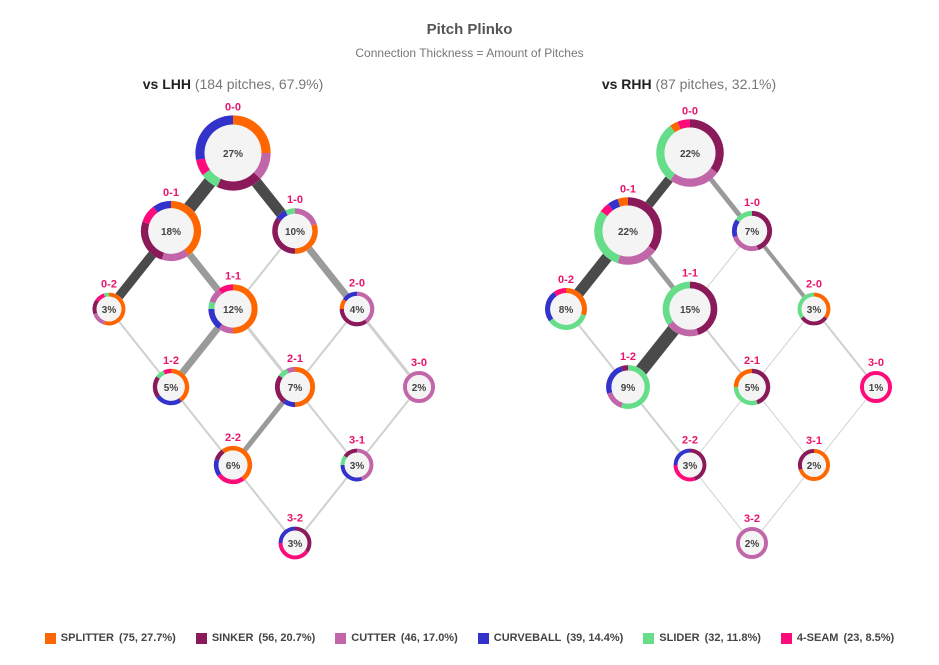  Describe the element at coordinates (357, 441) in the screenshot. I see `node-count-label: 3-1` at that location.